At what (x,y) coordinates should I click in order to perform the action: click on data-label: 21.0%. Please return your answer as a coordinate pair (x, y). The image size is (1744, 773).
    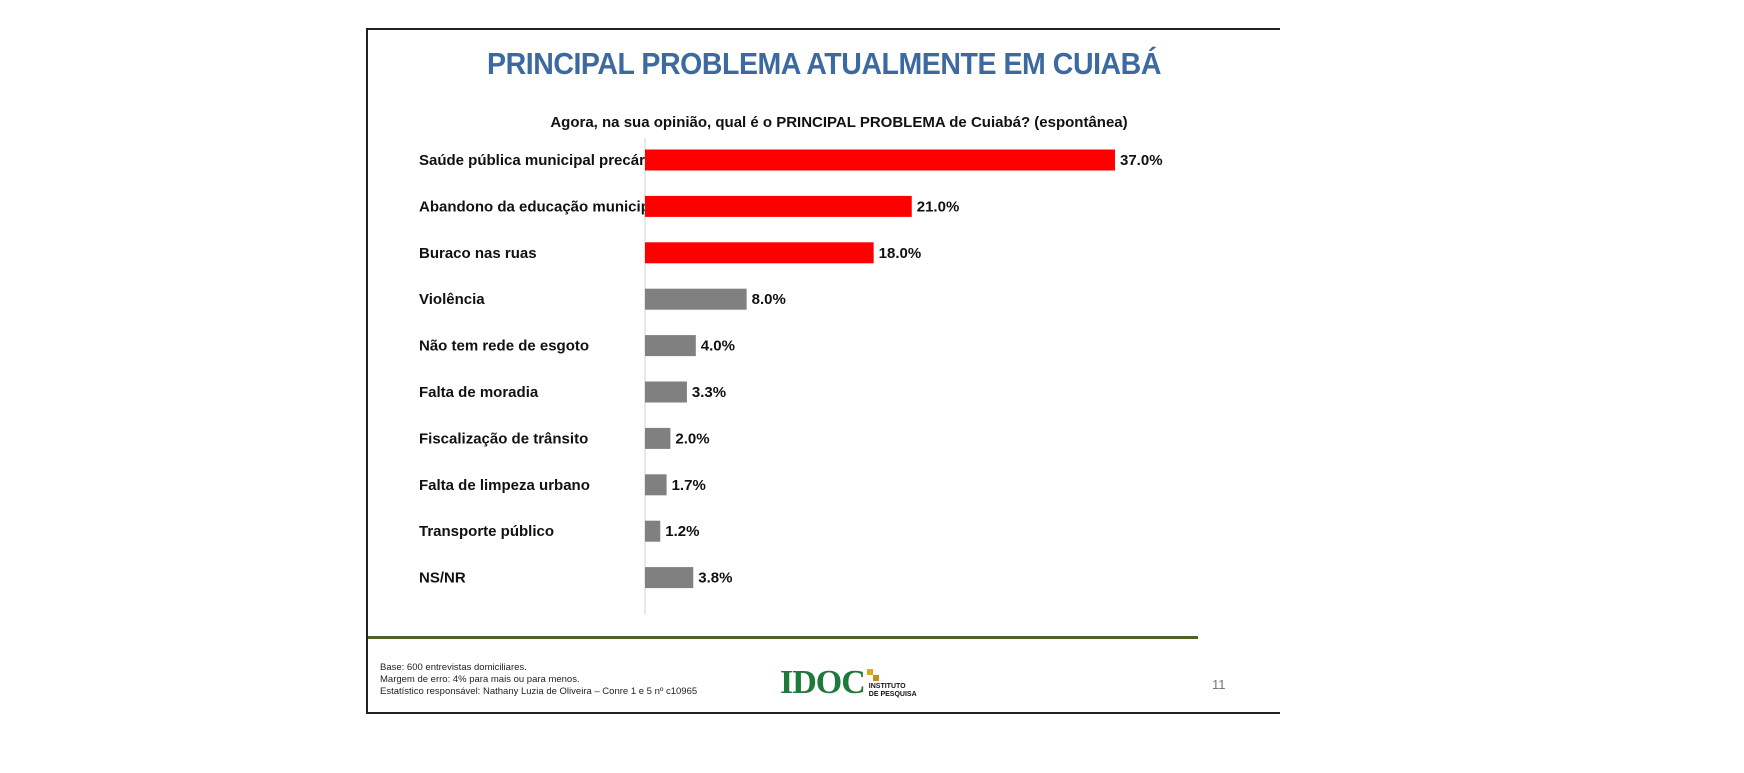
    Looking at the image, I should click on (938, 206).